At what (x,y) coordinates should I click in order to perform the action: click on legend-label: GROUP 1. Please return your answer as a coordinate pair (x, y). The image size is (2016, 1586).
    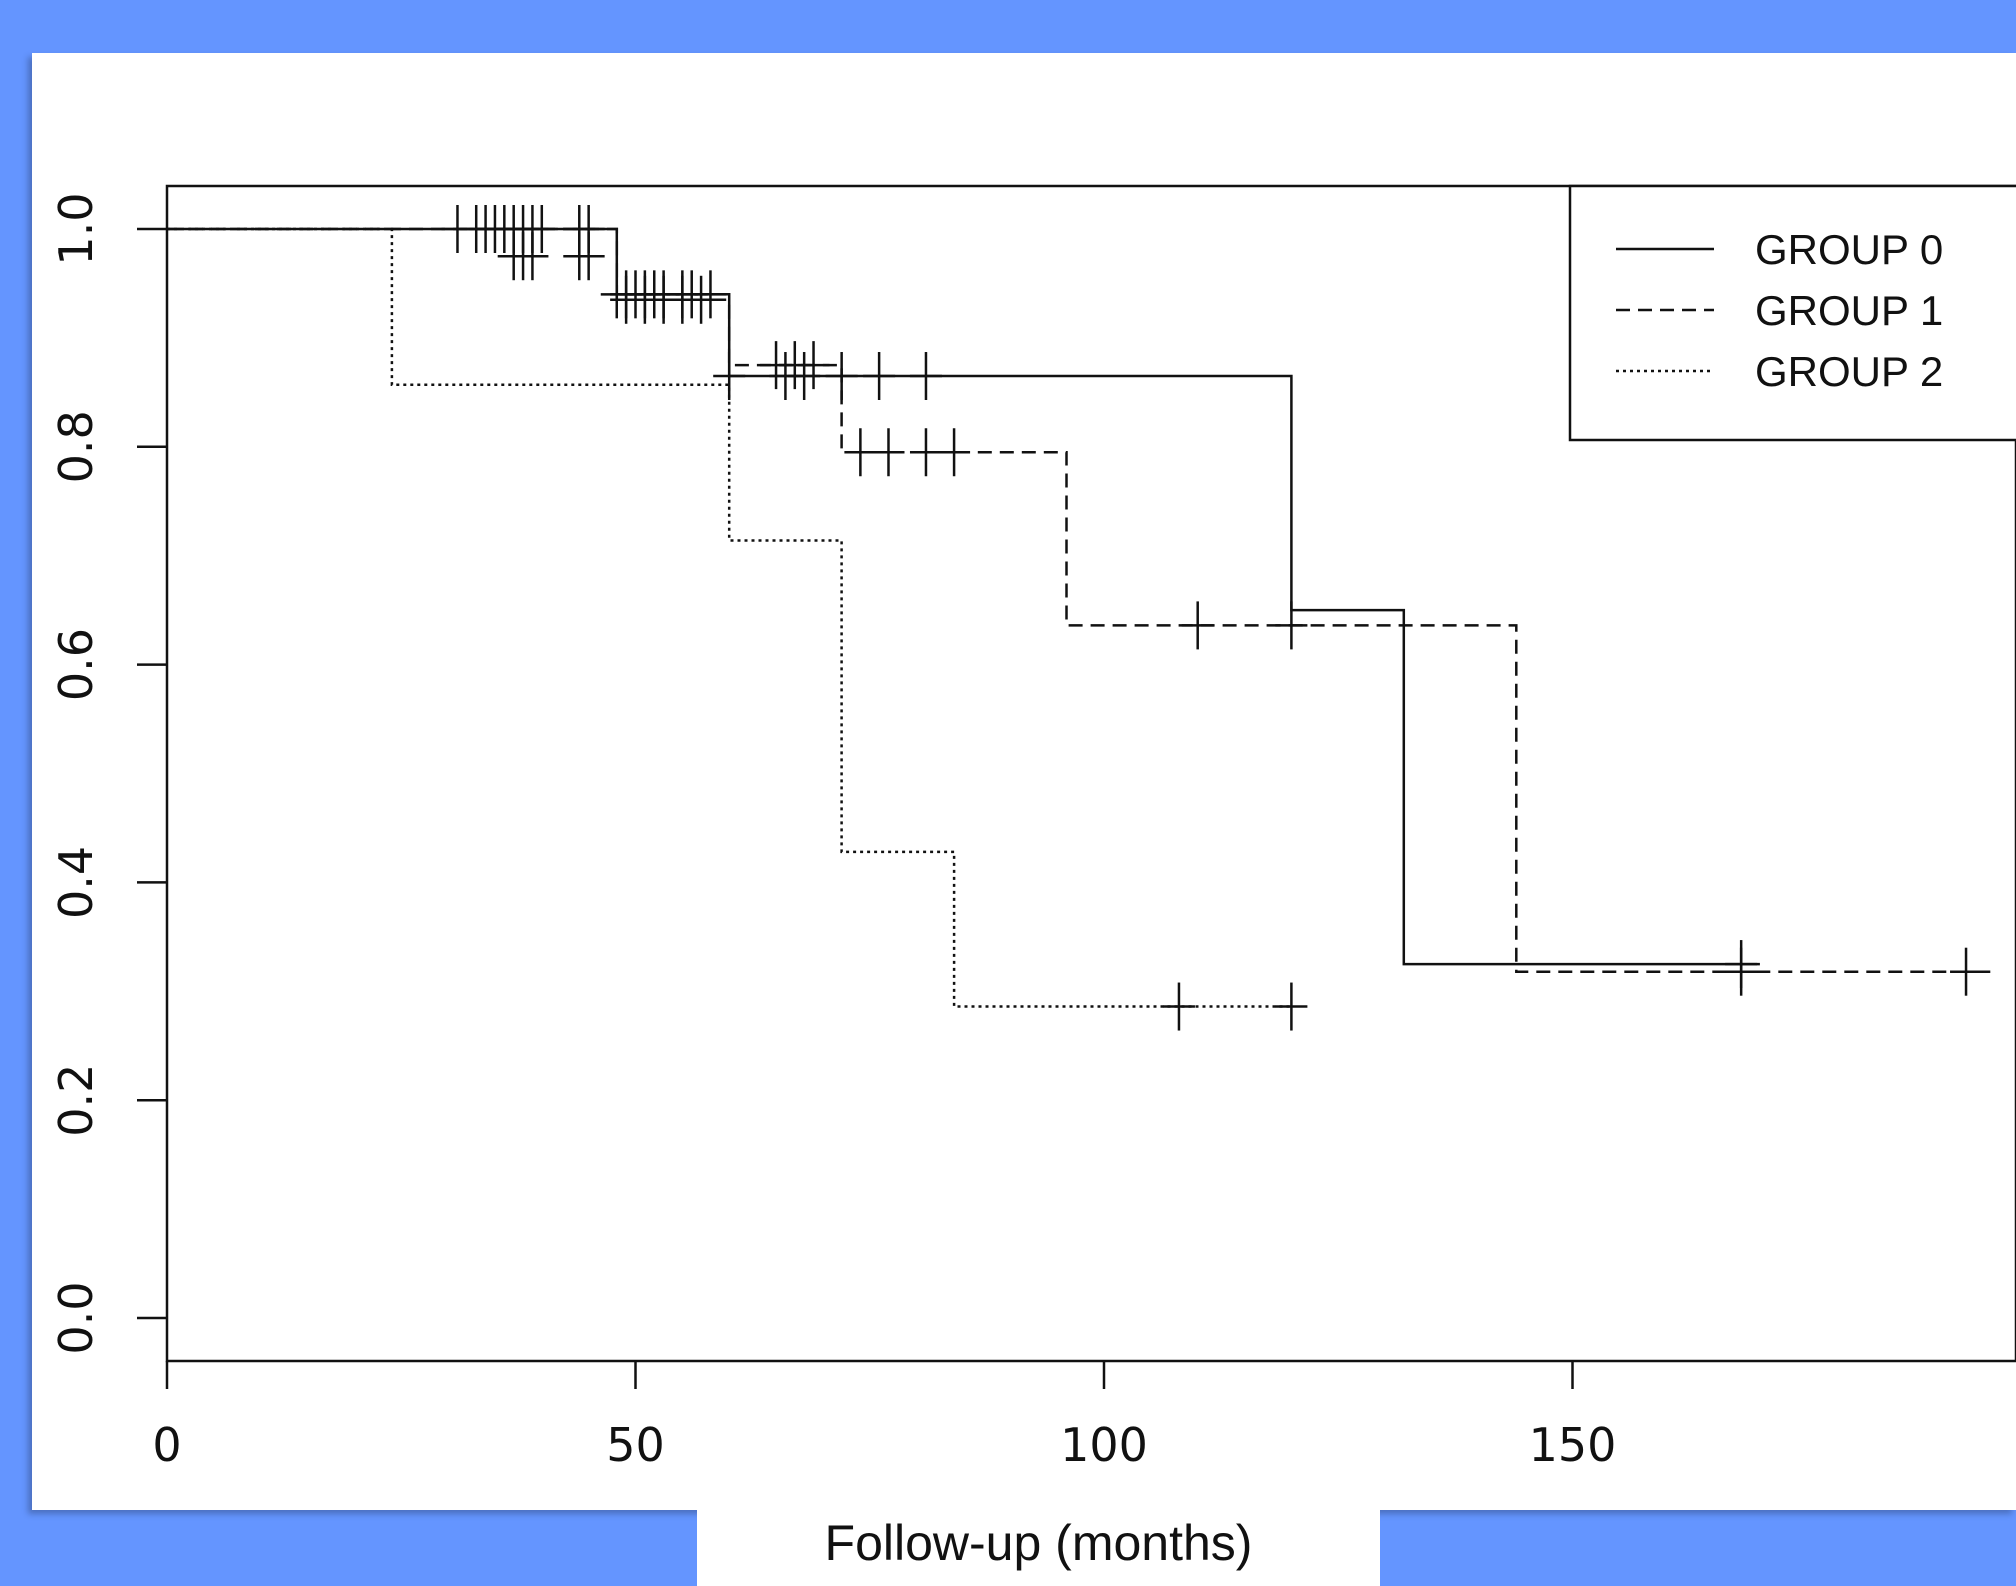
    Looking at the image, I should click on (1849, 310).